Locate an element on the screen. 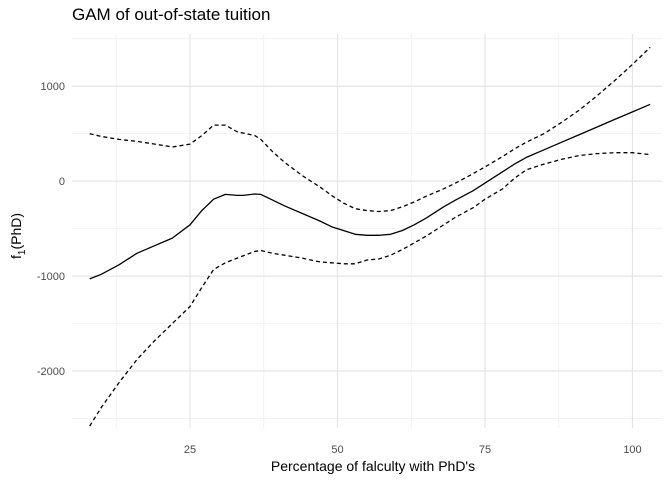 Image resolution: width=672 pixels, height=480 pixels. y-axis-title-argument: (PhD) is located at coordinates (16, 231).